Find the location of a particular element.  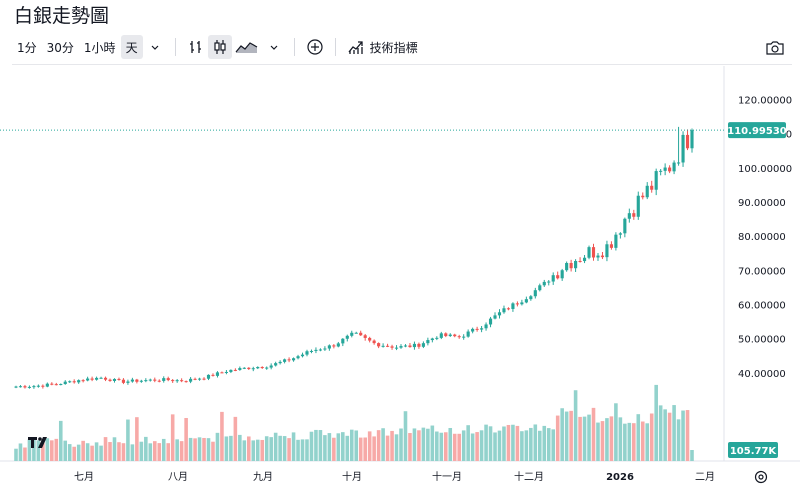

month-label: 七月 is located at coordinates (84, 477).